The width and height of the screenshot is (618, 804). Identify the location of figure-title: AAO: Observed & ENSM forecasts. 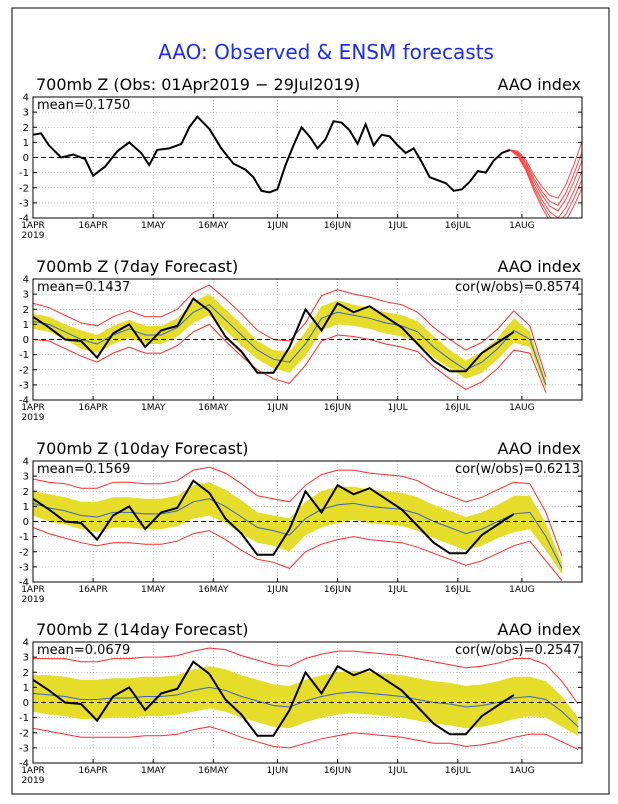
(326, 52).